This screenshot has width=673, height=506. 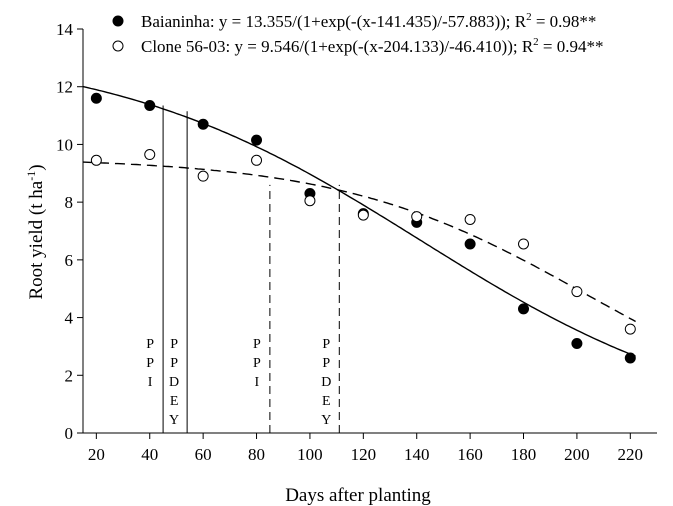 I want to click on legend-r2-sup-clone-56-03: 2, so click(x=536, y=42).